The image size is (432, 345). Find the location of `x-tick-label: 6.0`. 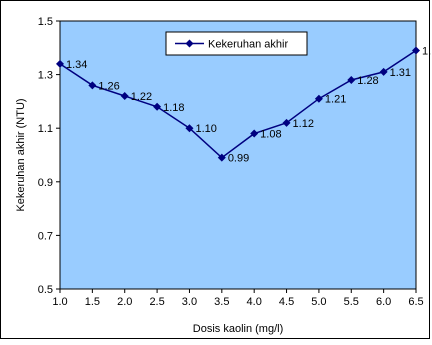

x-tick-label: 6.0 is located at coordinates (383, 302).